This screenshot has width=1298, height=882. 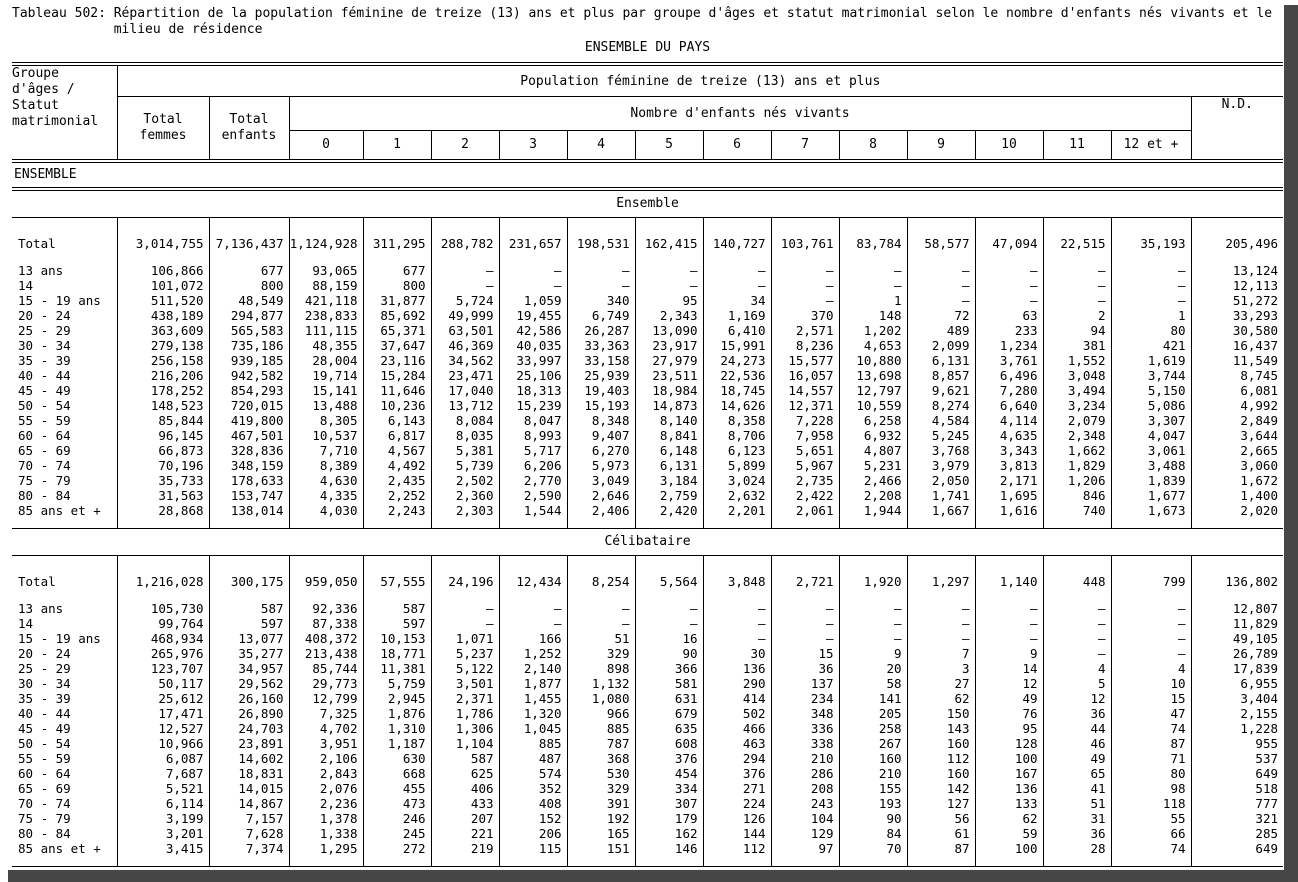 What do you see at coordinates (736, 300) in the screenshot?
I see `table-cell: 34` at bounding box center [736, 300].